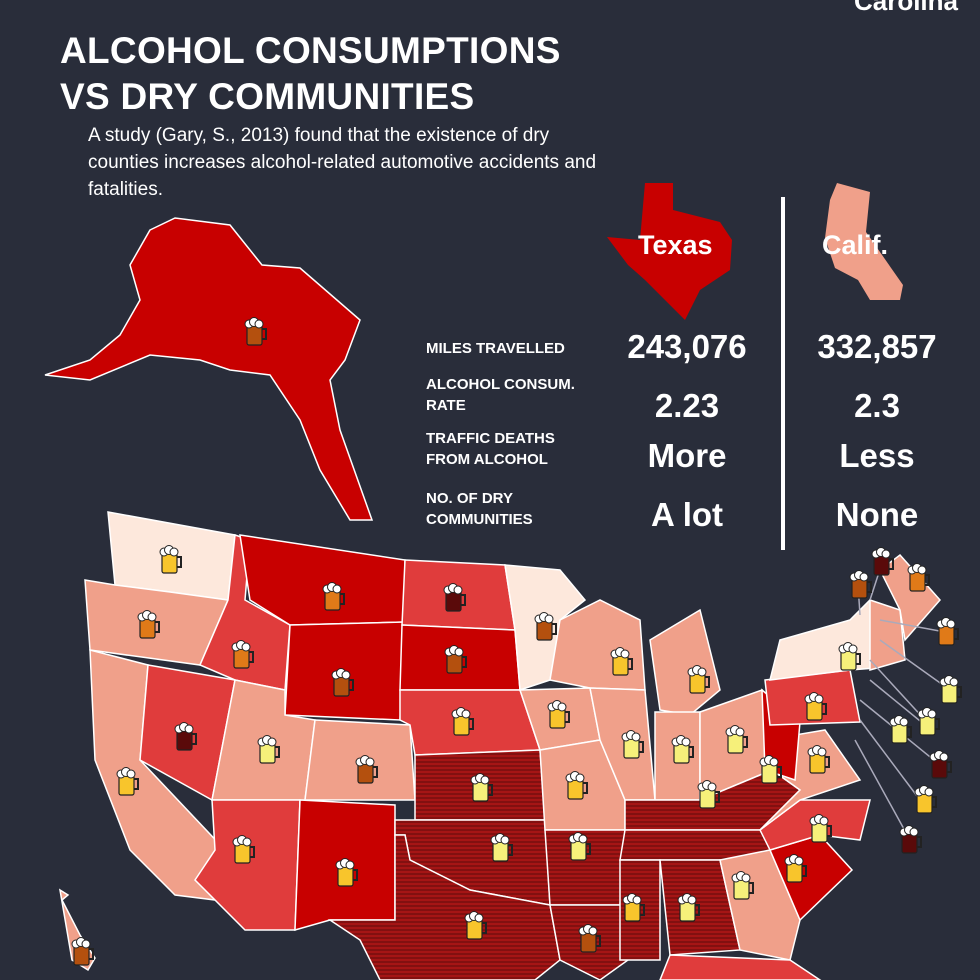 This screenshot has width=980, height=980. I want to click on texas-consumption: 2.23, so click(687, 405).